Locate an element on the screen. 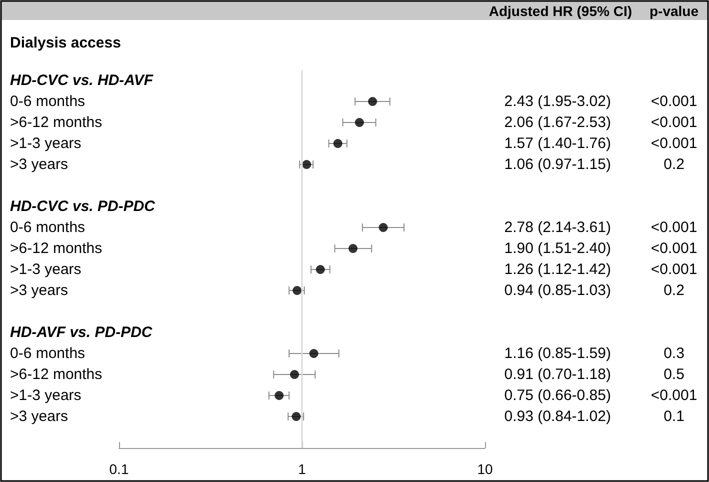  text: 0.1 is located at coordinates (674, 416).